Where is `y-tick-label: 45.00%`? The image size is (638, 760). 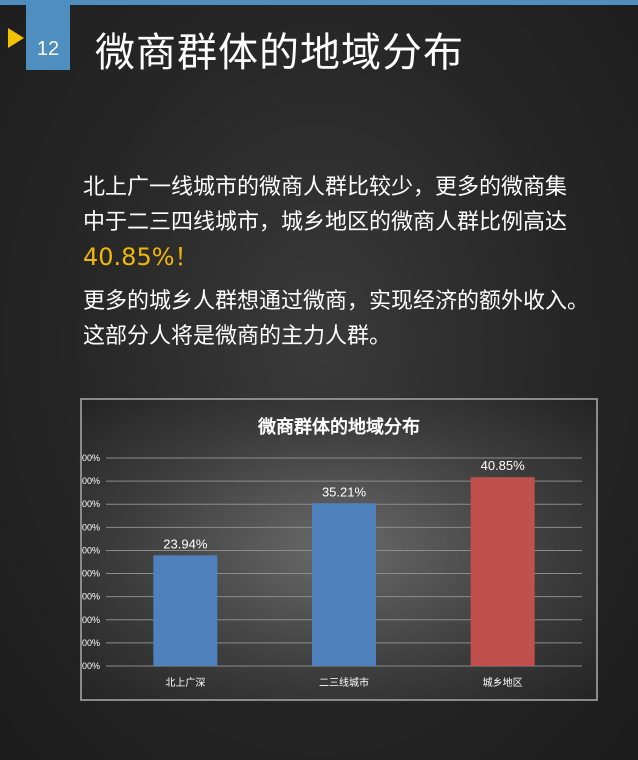 y-tick-label: 45.00% is located at coordinates (91, 458).